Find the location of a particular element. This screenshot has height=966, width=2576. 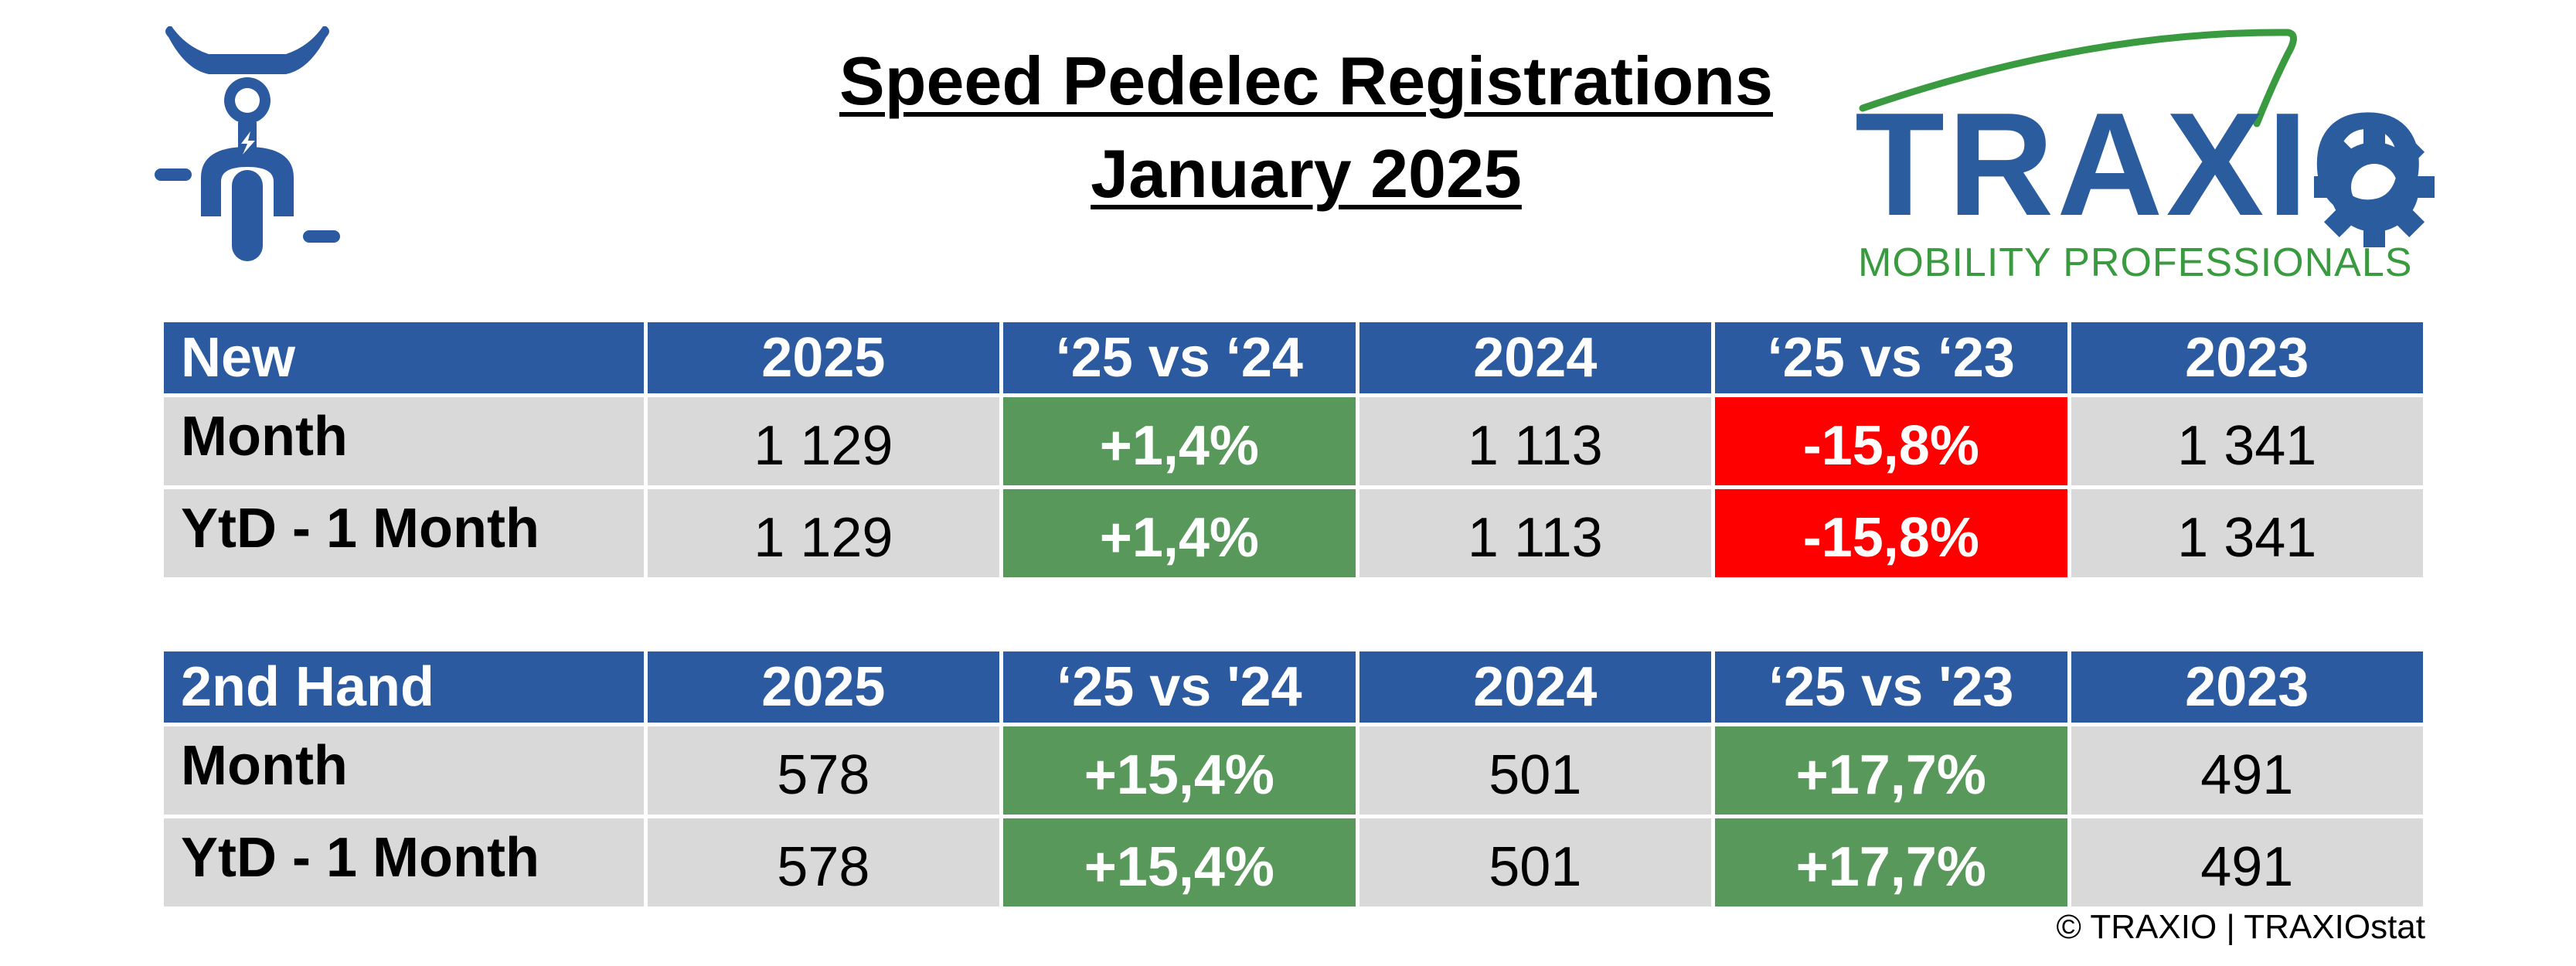

traxio-logo: TRAXIO MOBILITY PROFESSIONALS is located at coordinates (2148, 153).